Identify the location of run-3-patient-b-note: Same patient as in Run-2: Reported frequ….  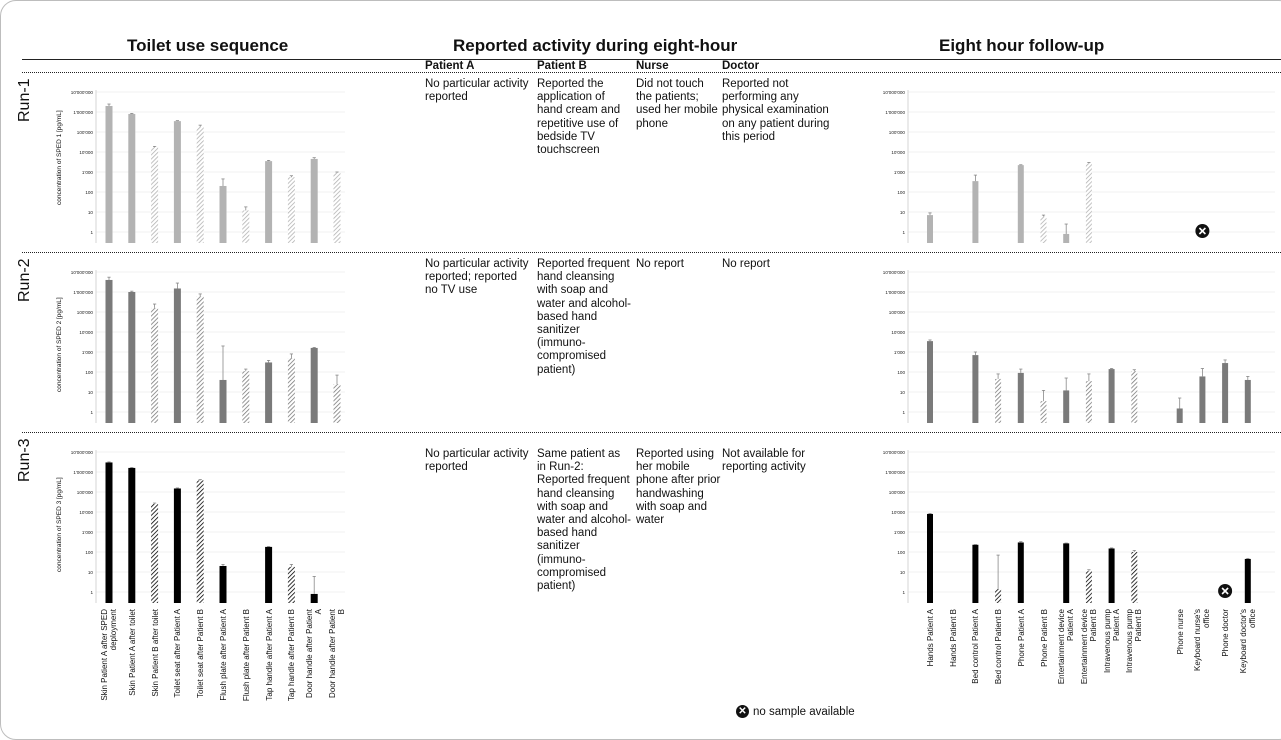
(584, 520).